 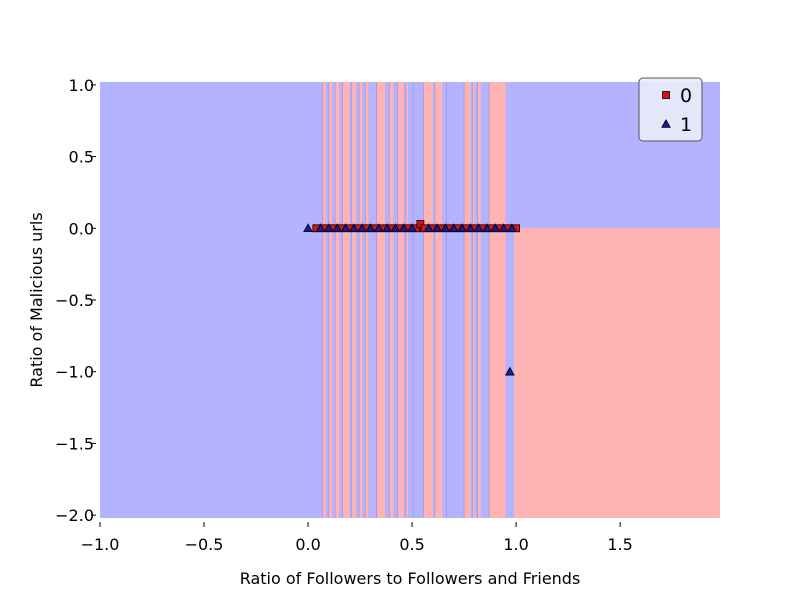 I want to click on y-tick-label: −1.5, so click(x=74, y=443).